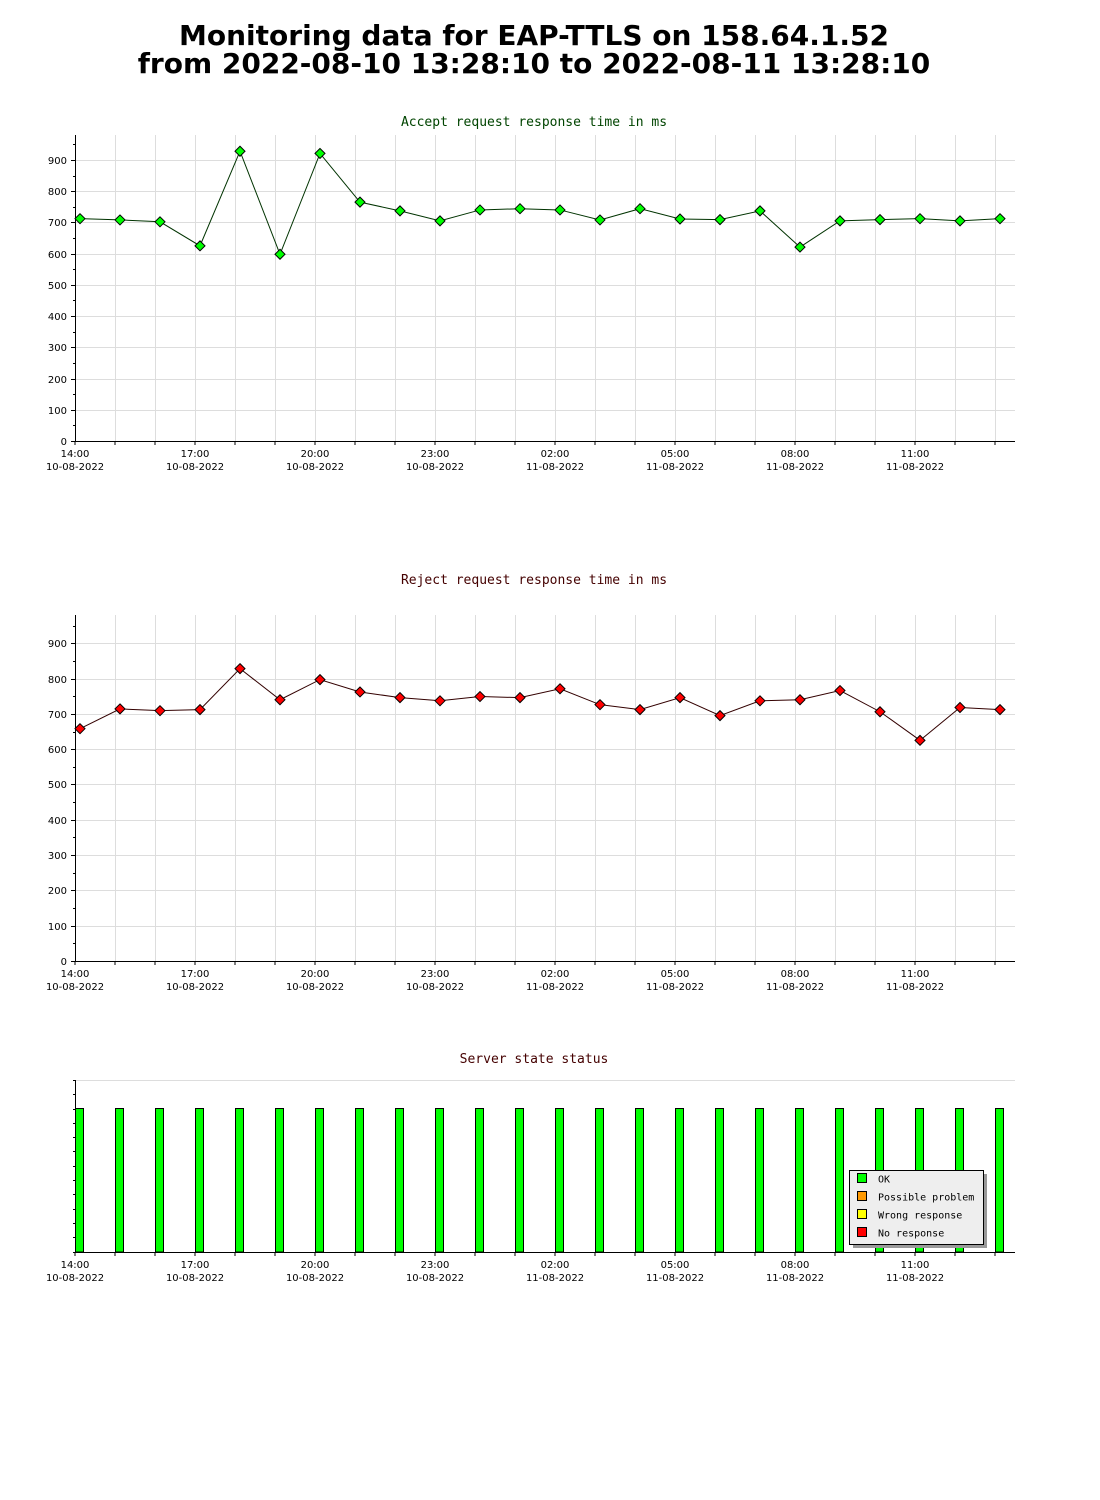 The height and width of the screenshot is (1500, 1100). What do you see at coordinates (916, 1207) in the screenshot?
I see `status-chart-legend-box` at bounding box center [916, 1207].